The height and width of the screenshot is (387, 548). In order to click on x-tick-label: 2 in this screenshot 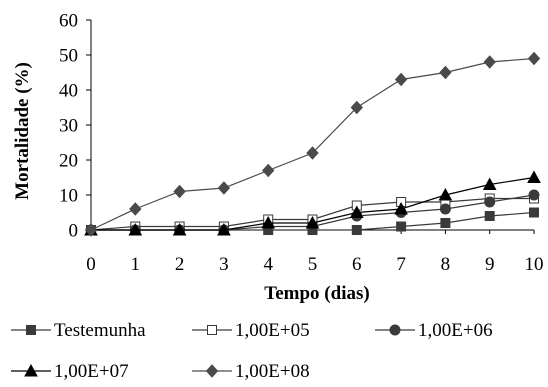, I will do `click(180, 264)`.